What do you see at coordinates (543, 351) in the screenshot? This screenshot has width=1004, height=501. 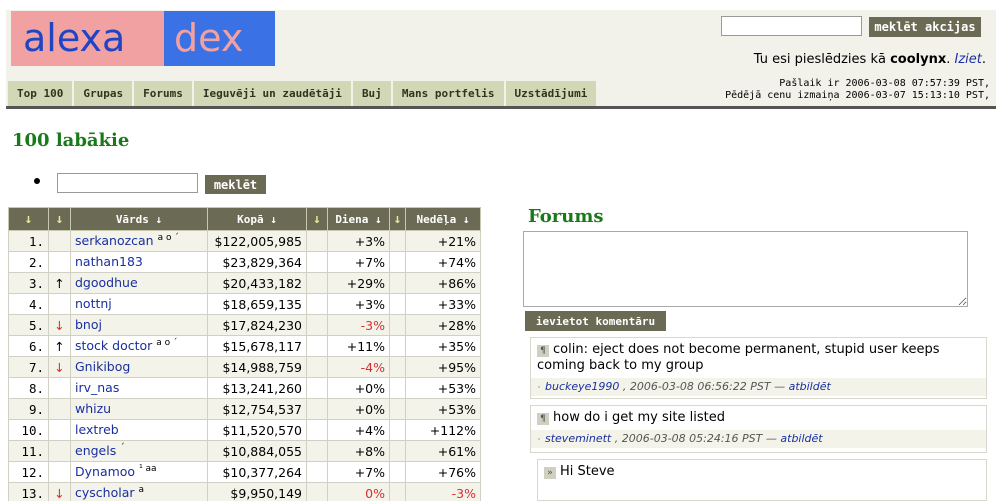 I see `paragraph-icon: ¶` at bounding box center [543, 351].